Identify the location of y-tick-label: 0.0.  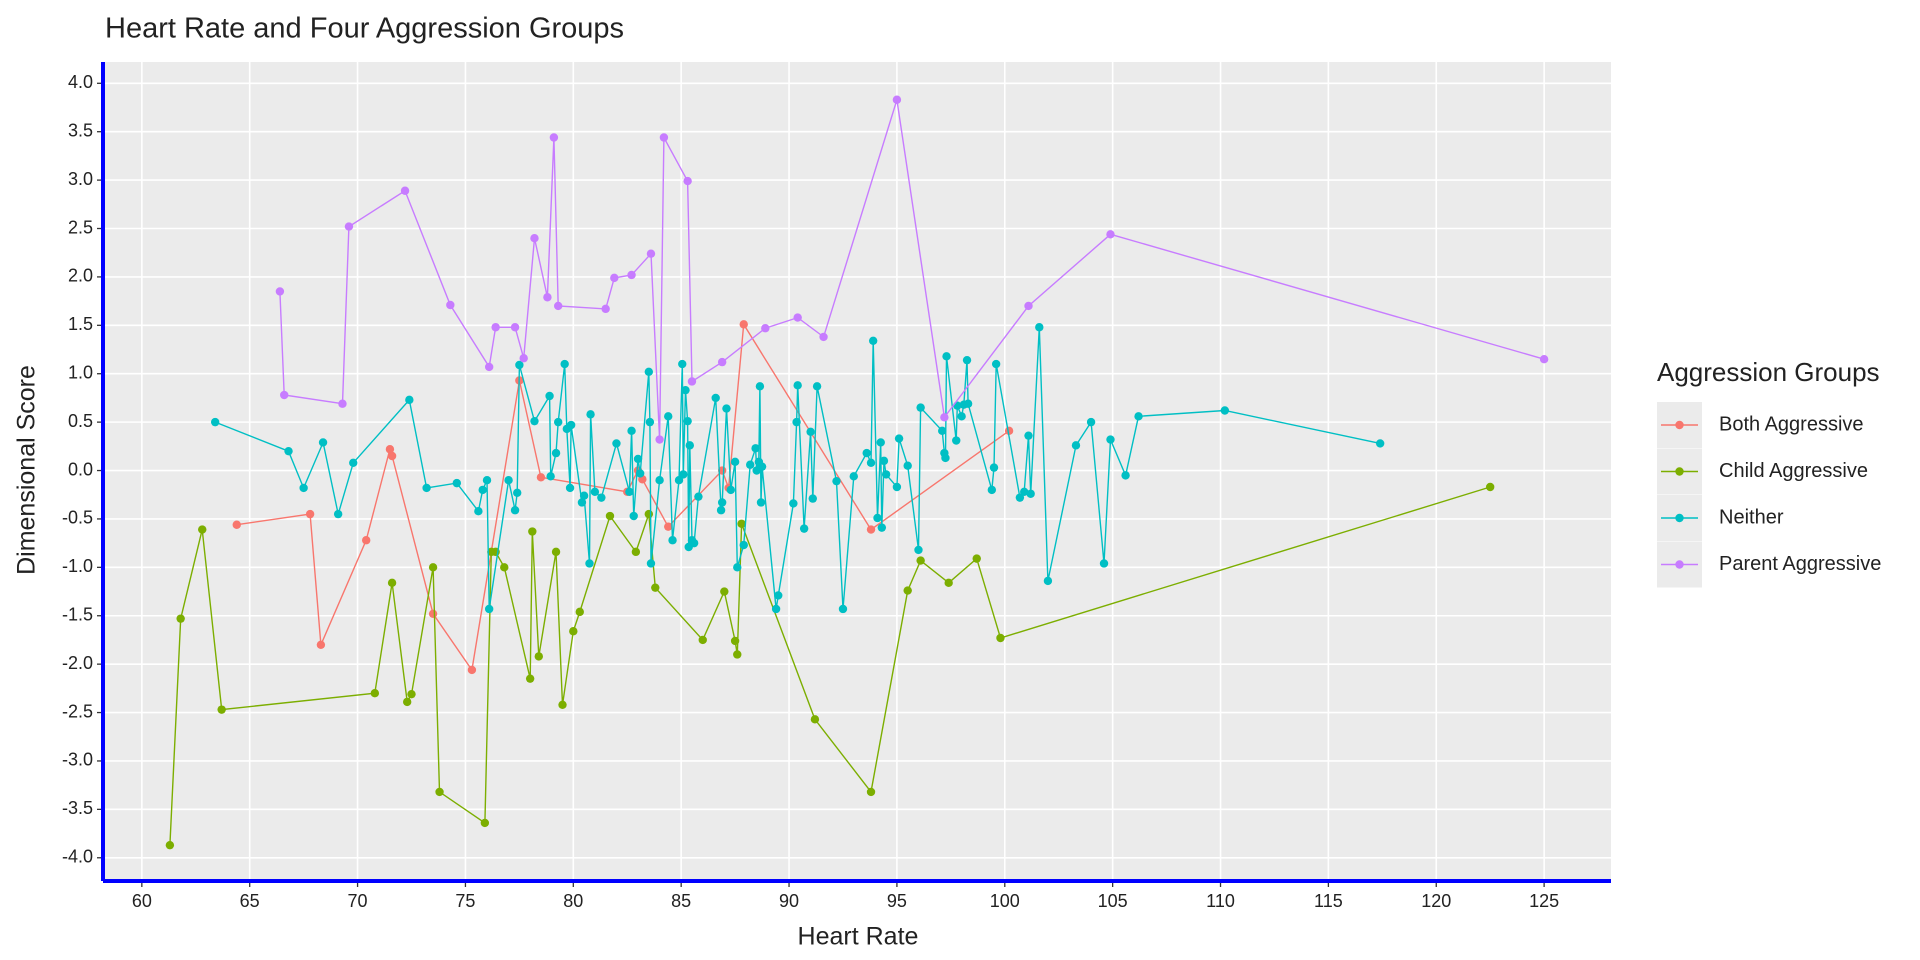
(80, 469).